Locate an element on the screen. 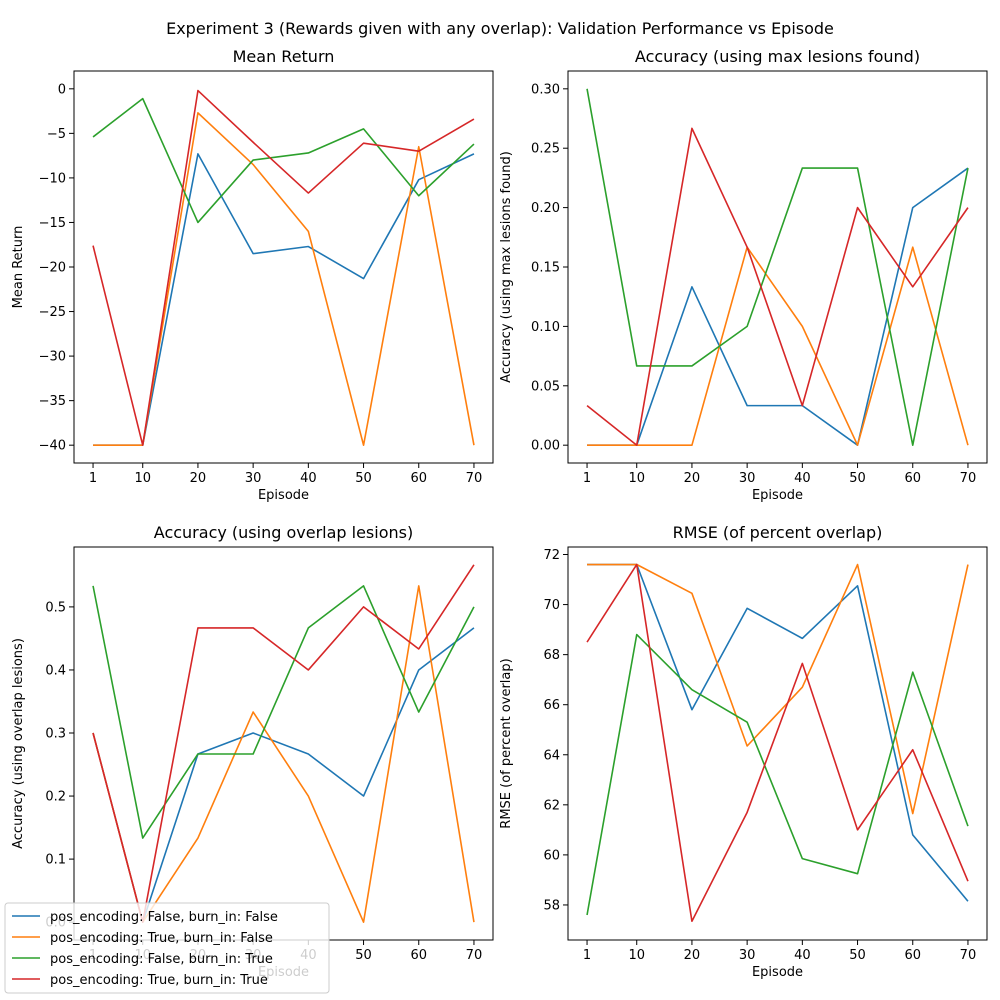 The image size is (1000, 1000). y-tick-label: 0 is located at coordinates (62, 89).